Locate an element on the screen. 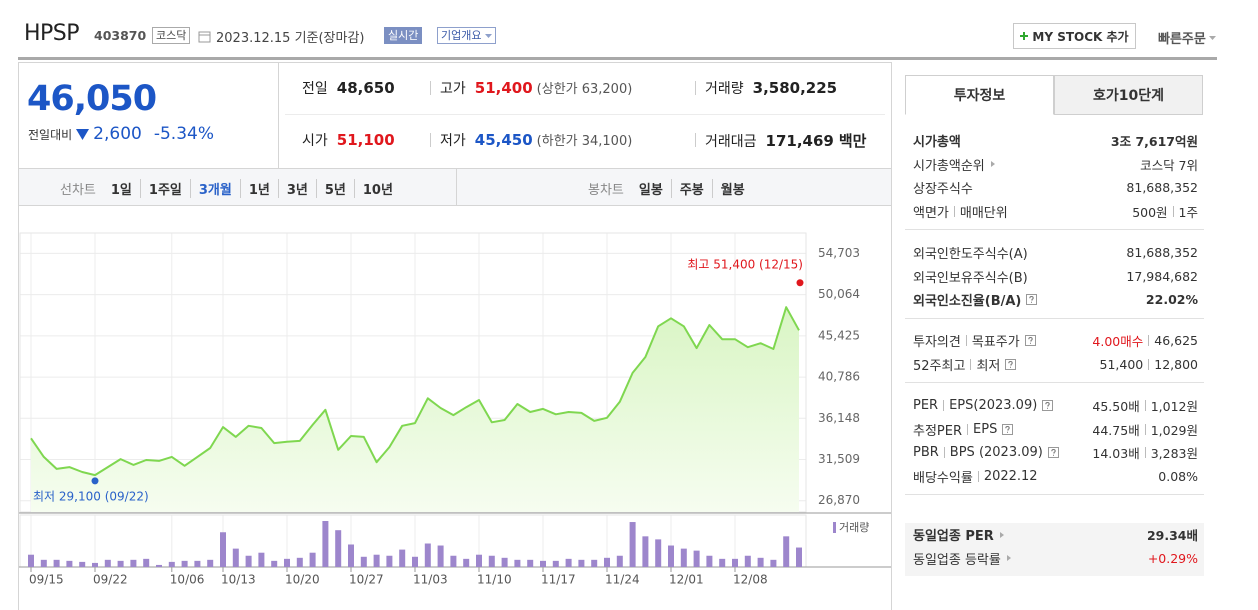 The image size is (1258, 610). summary-cell: 시가 51,100 is located at coordinates (348, 140).